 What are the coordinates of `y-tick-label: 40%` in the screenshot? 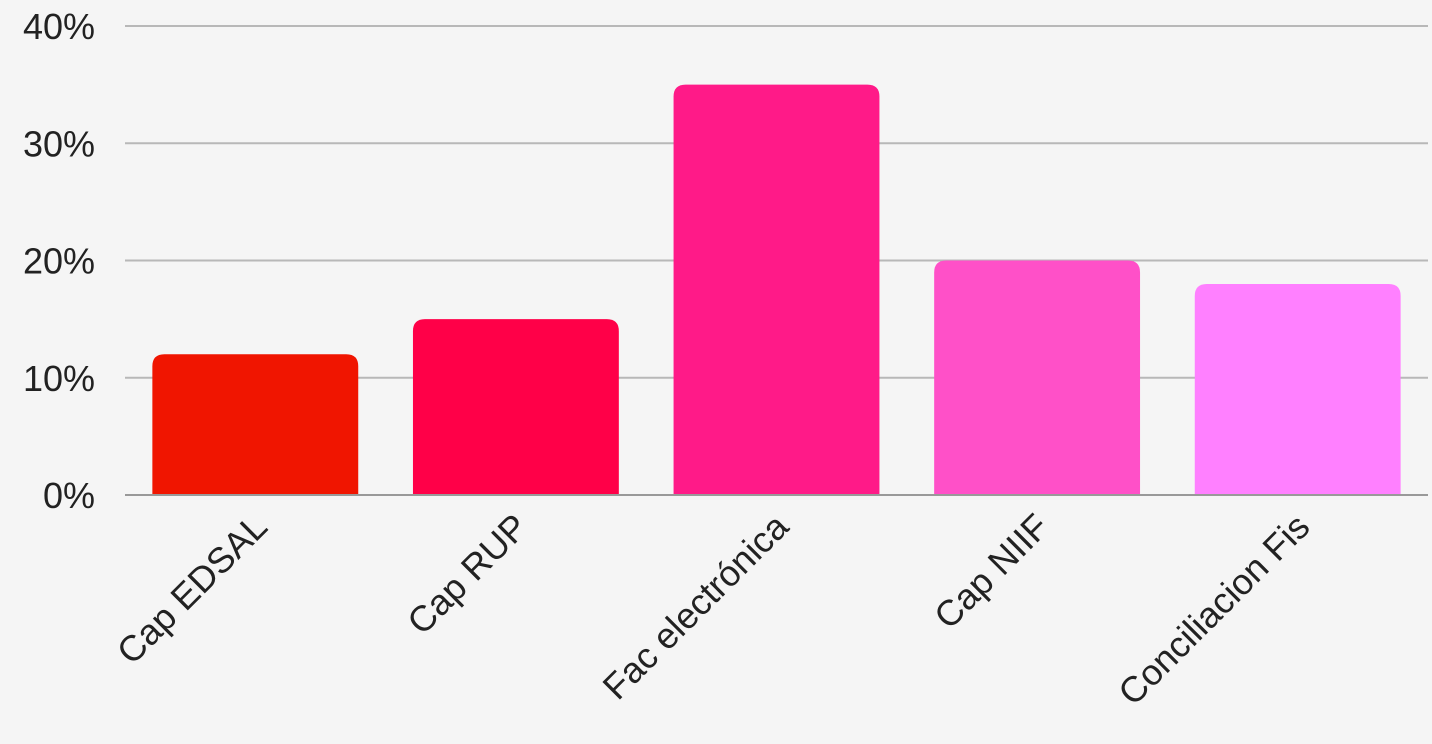 It's located at (59, 26).